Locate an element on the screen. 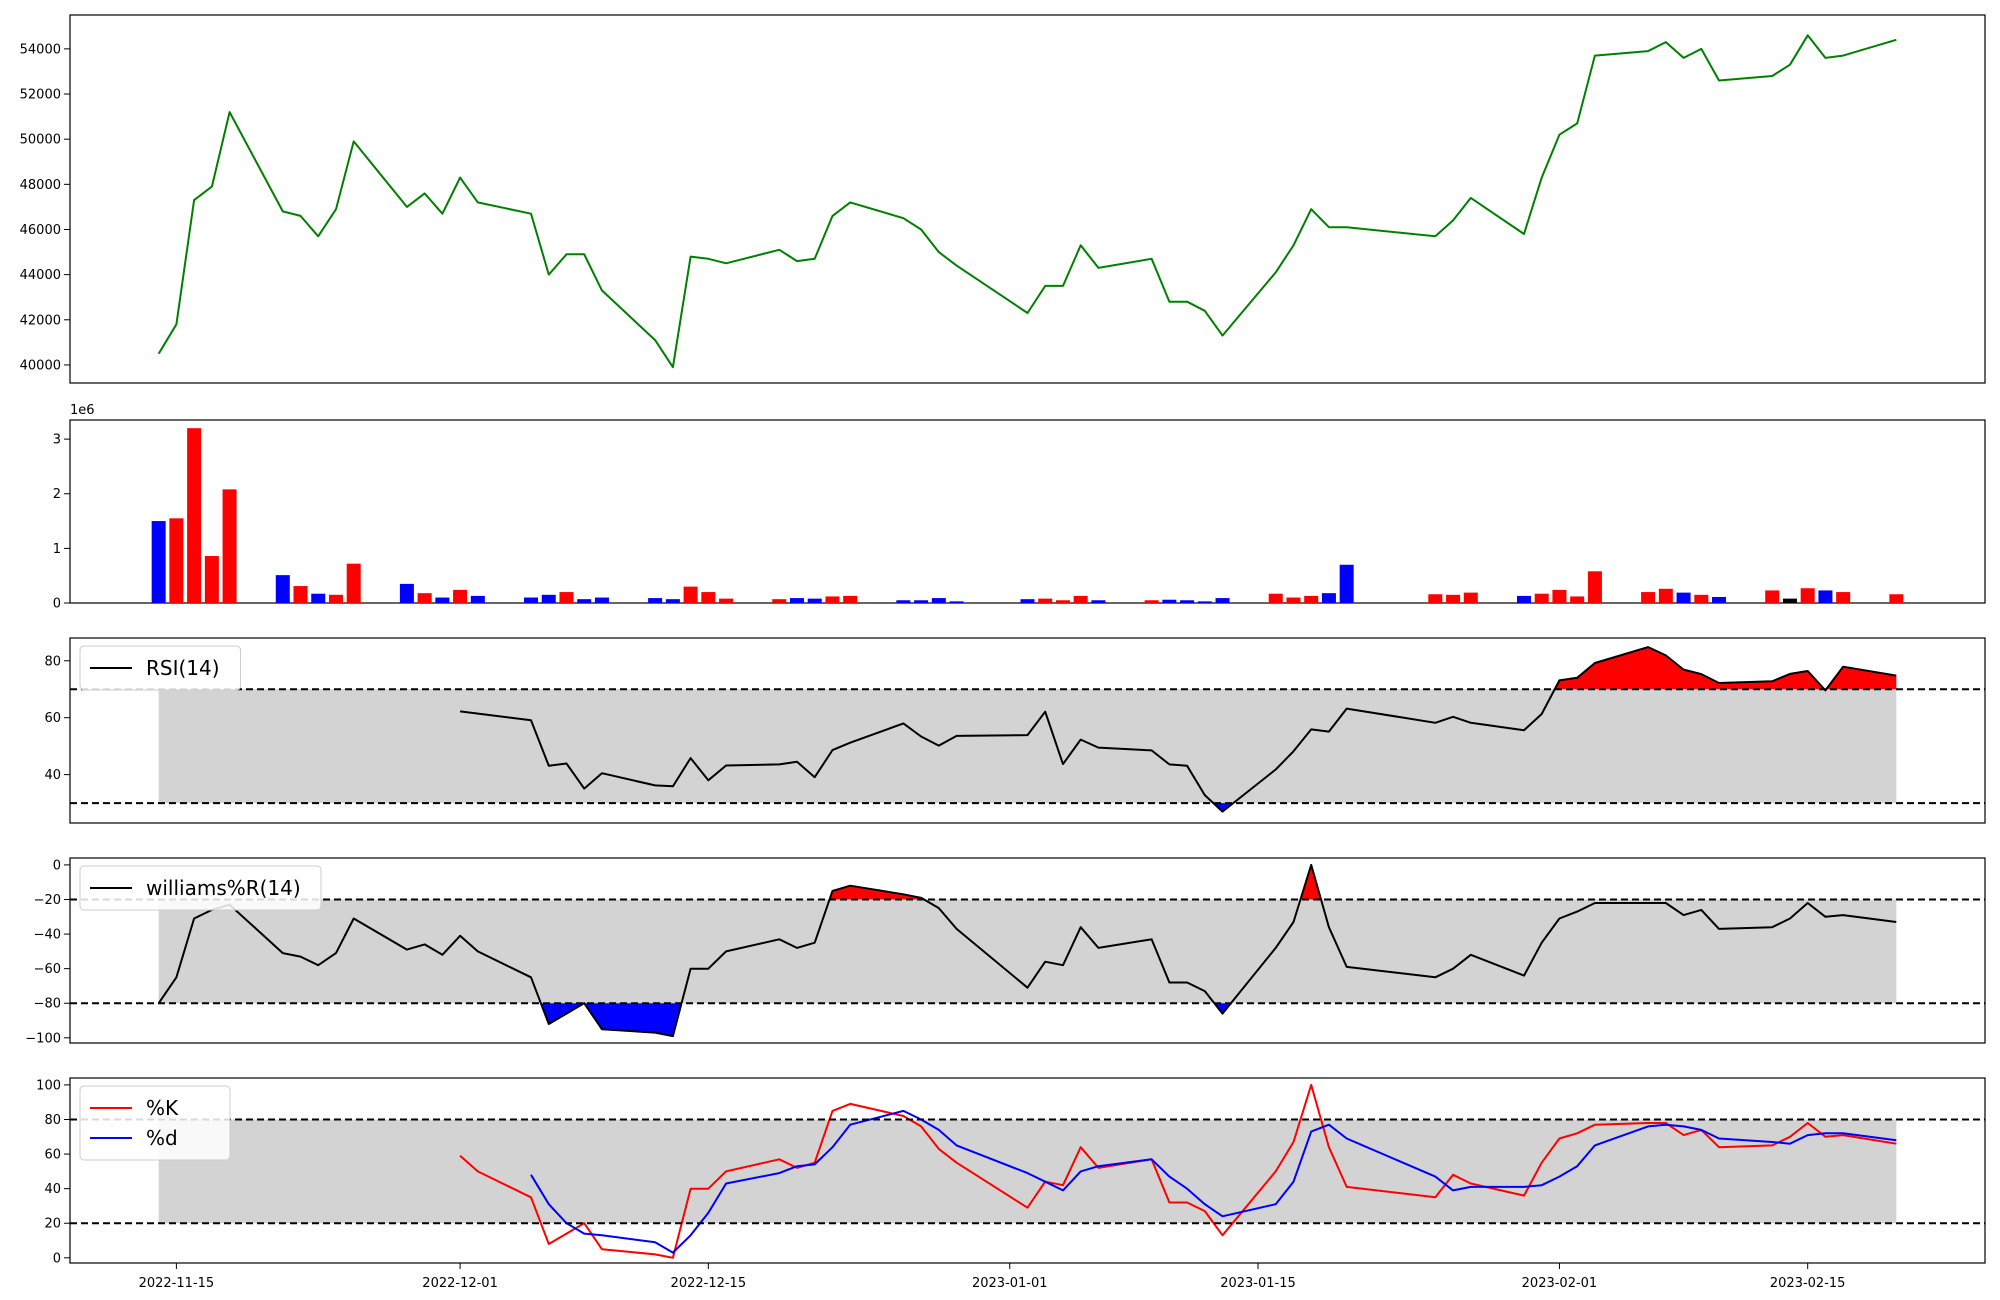 Image resolution: width=2000 pixels, height=1300 pixels. y-tick-label: 42000 is located at coordinates (40, 320).